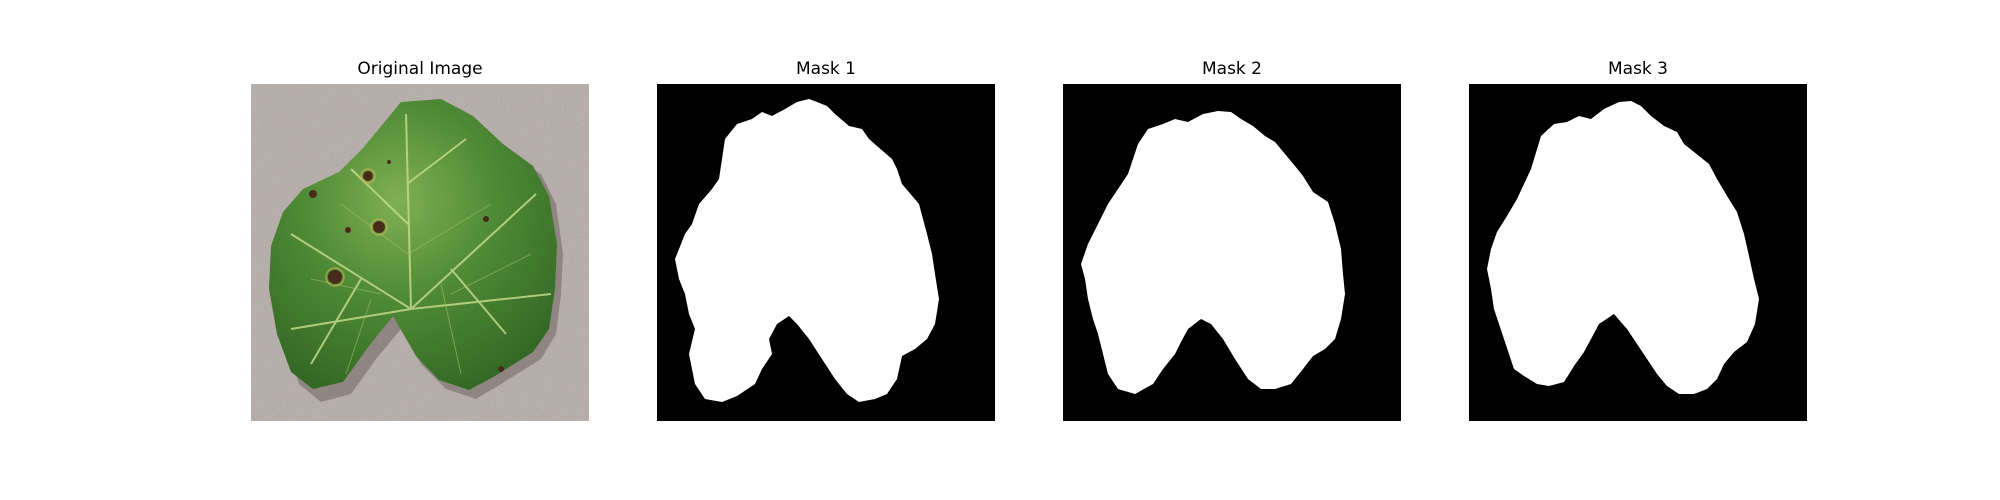 This screenshot has width=2000, height=500. What do you see at coordinates (421, 289) in the screenshot?
I see `leaf-minor-veins` at bounding box center [421, 289].